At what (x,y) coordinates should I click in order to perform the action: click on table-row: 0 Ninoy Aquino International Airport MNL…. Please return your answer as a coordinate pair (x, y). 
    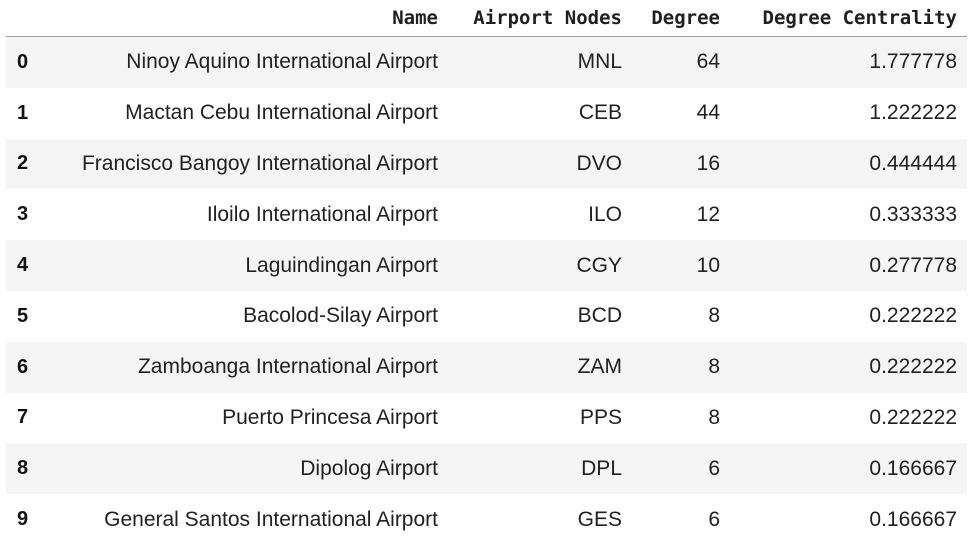
    Looking at the image, I should click on (486, 62).